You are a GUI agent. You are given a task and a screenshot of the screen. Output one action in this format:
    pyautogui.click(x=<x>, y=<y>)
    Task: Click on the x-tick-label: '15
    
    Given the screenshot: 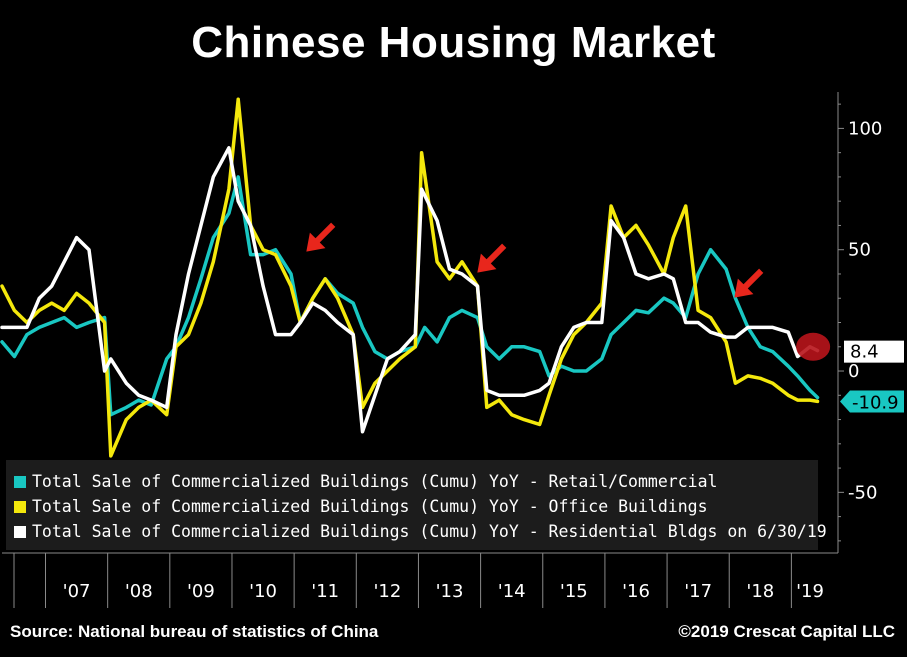 What is the action you would take?
    pyautogui.click(x=574, y=591)
    